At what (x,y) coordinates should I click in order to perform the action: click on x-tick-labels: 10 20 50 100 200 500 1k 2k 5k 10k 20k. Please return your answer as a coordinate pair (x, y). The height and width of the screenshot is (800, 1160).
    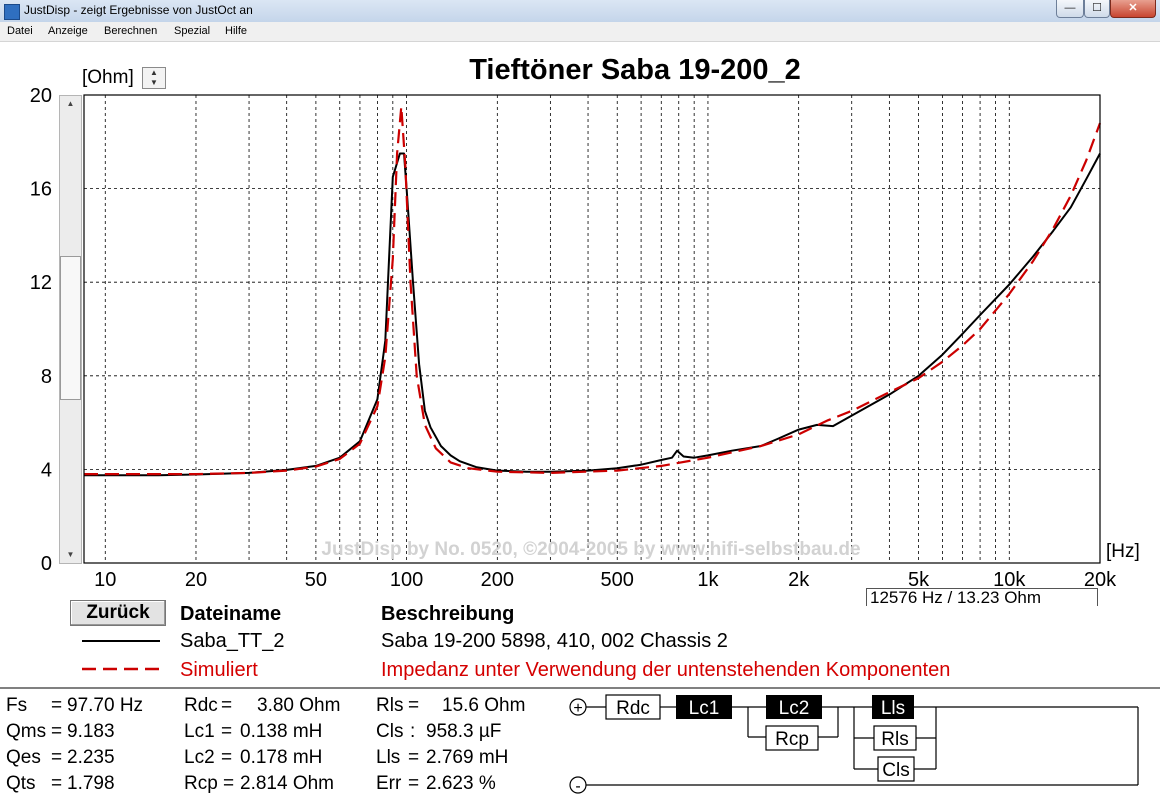
    Looking at the image, I should click on (605, 580).